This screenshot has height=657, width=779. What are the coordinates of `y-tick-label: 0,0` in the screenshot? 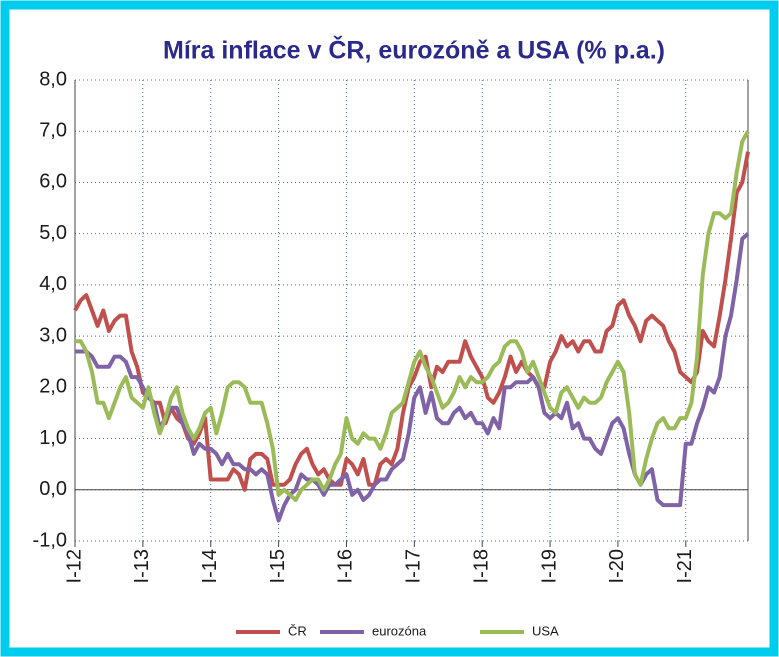 It's located at (53, 489).